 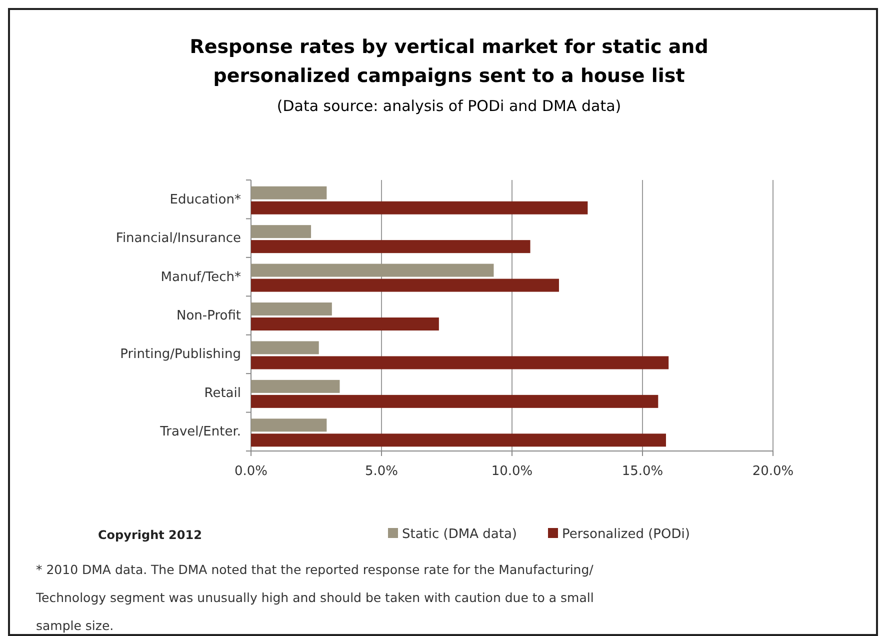 What do you see at coordinates (208, 316) in the screenshot?
I see `y-tick-label: Non-Profit` at bounding box center [208, 316].